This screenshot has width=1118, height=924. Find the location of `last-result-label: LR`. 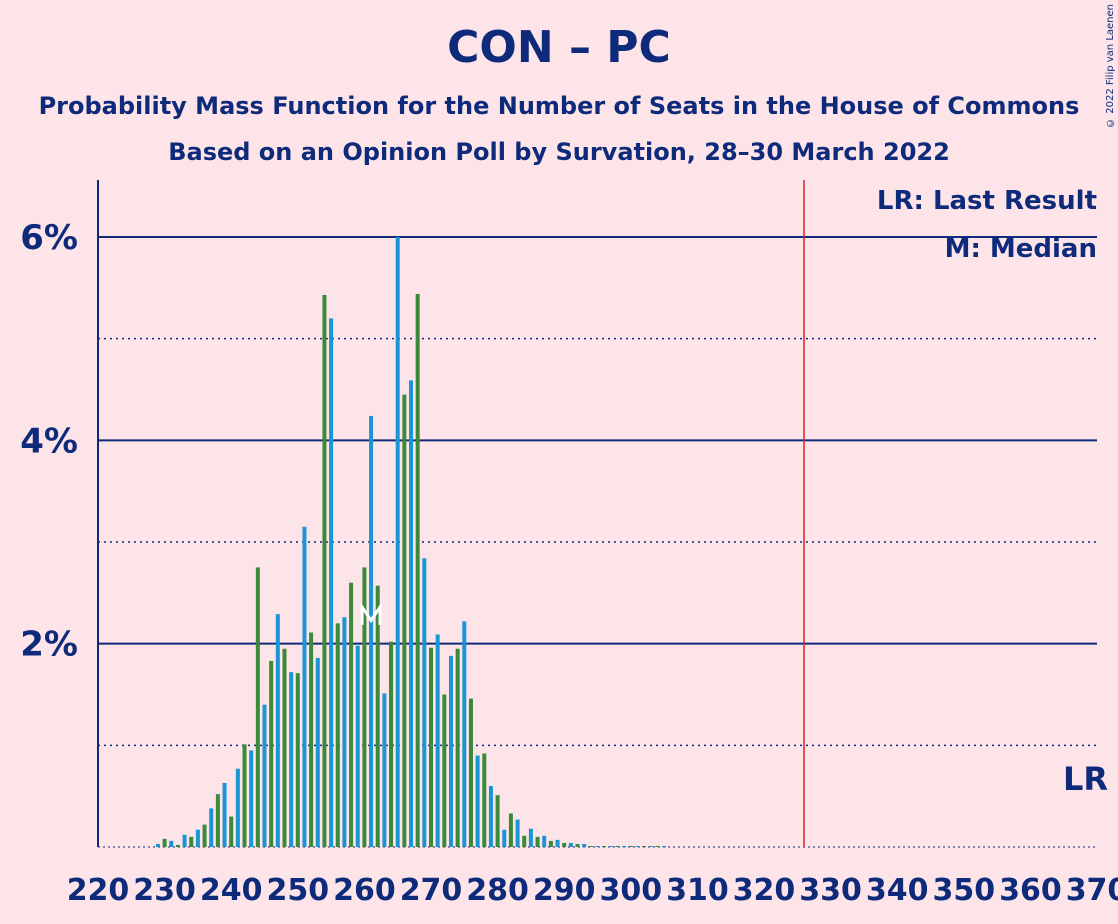

last-result-label: LR is located at coordinates (1085, 779).